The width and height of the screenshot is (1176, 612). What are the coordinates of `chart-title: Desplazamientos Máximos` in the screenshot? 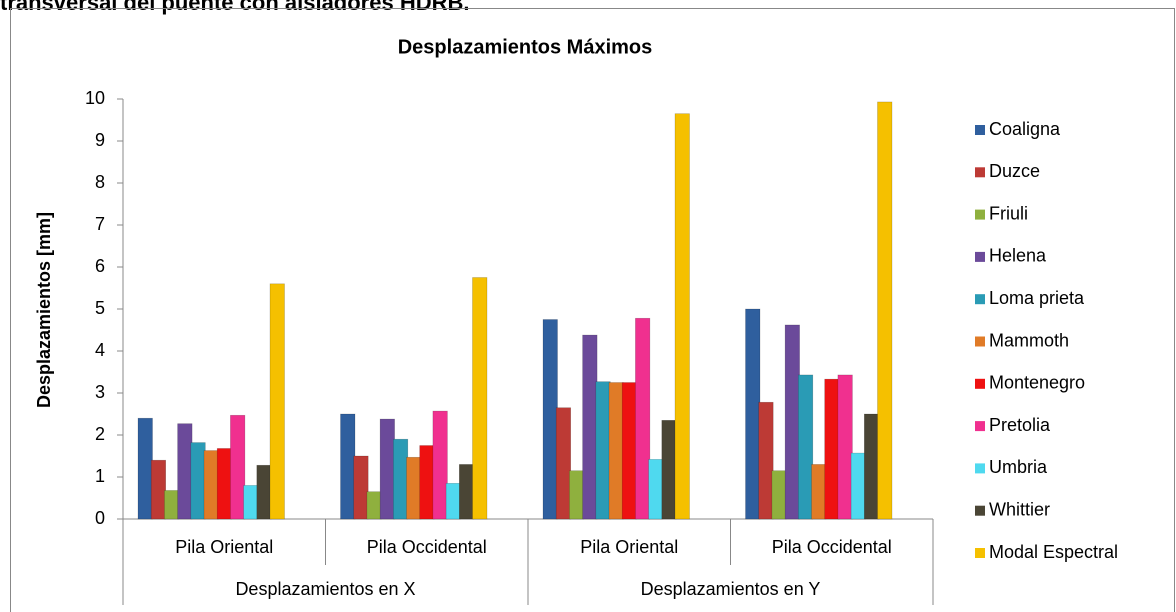 It's located at (525, 47).